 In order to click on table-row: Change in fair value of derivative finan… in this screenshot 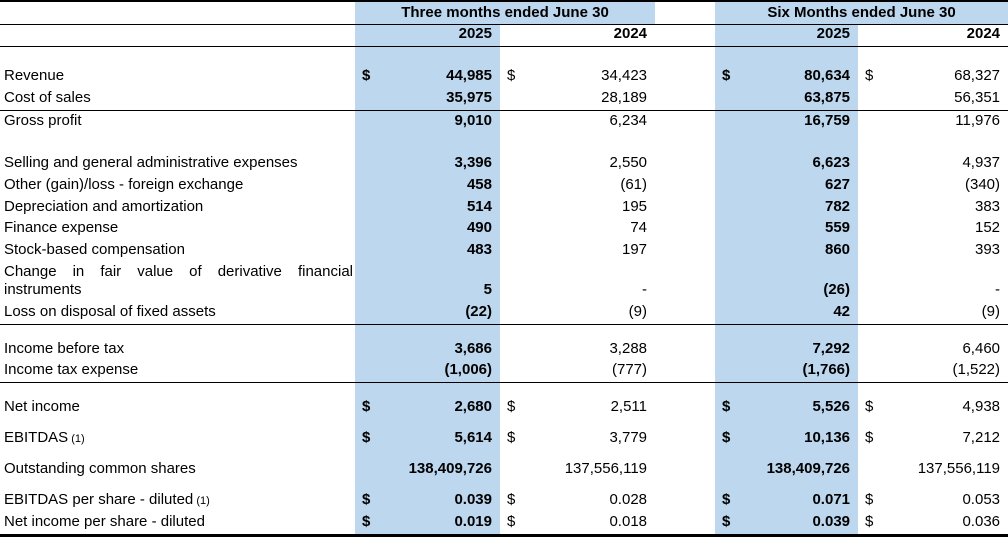, I will do `click(504, 282)`.